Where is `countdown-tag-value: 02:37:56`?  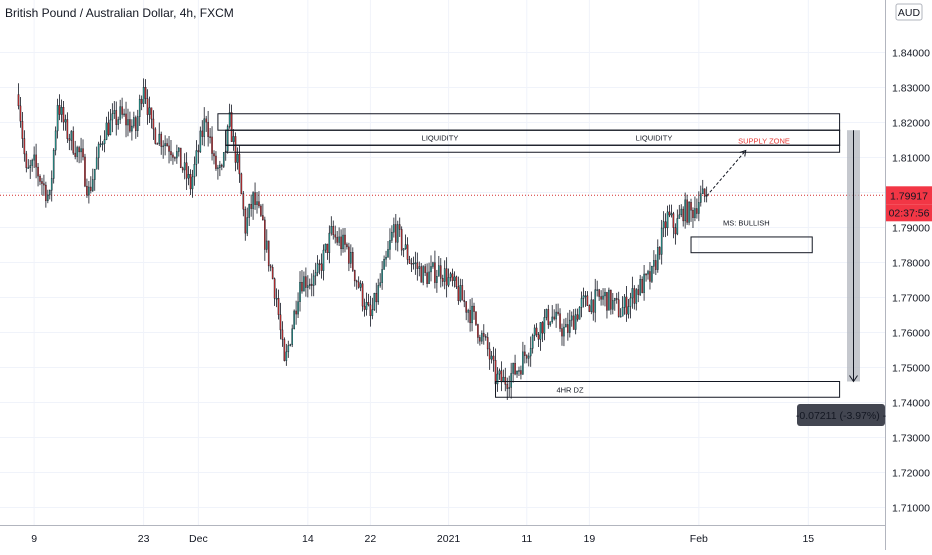
countdown-tag-value: 02:37:56 is located at coordinates (909, 213).